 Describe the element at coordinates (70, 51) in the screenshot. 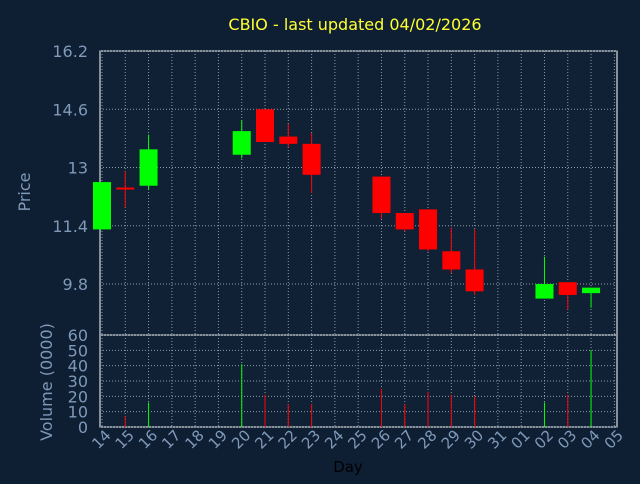

I see `price-tick-label: 16.2` at that location.